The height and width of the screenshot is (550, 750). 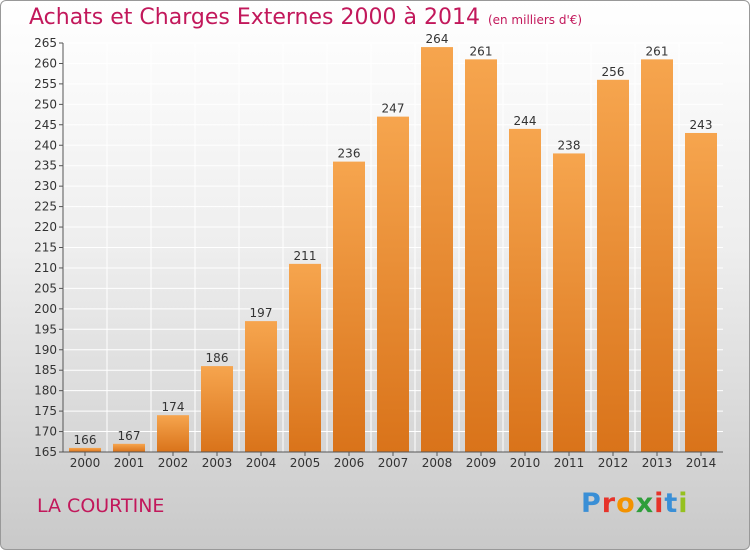 I want to click on y-tick-label: 225, so click(x=45, y=207).